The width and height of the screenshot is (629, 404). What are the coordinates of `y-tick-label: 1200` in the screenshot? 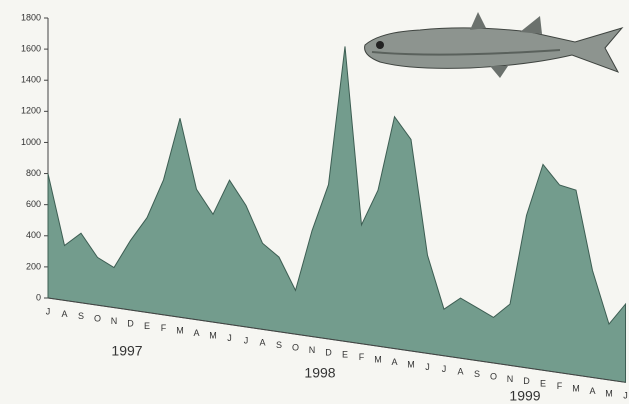 It's located at (31, 111).